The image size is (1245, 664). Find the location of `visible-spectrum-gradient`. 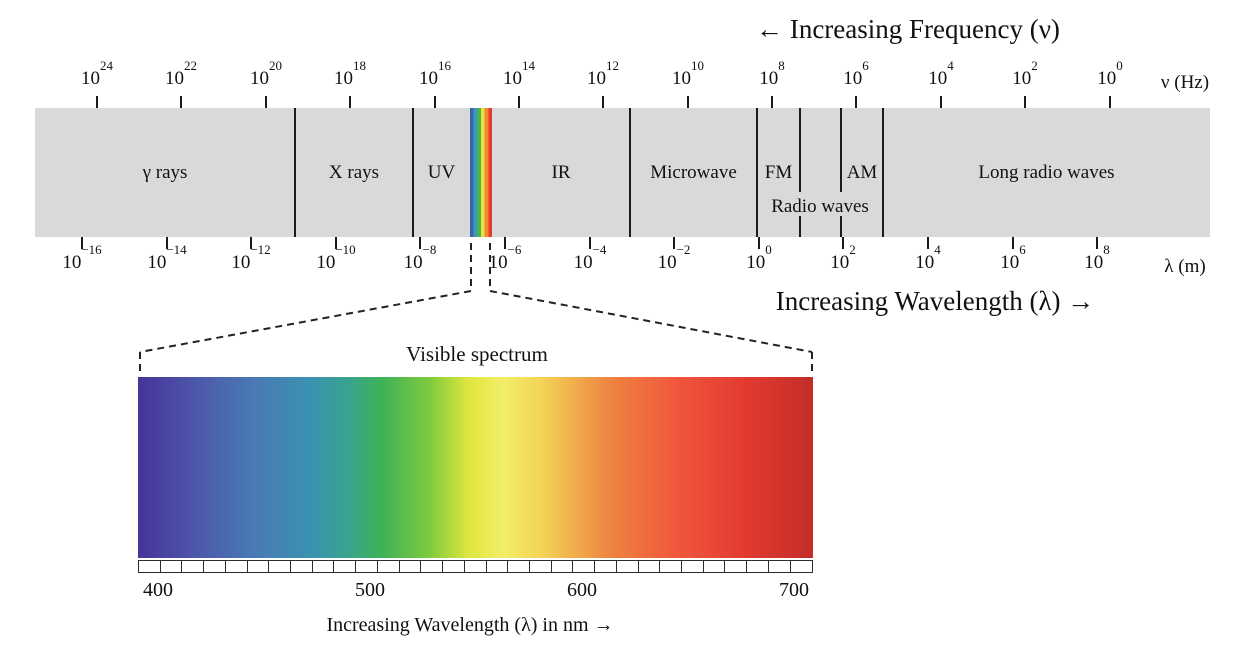

visible-spectrum-gradient is located at coordinates (475, 467).